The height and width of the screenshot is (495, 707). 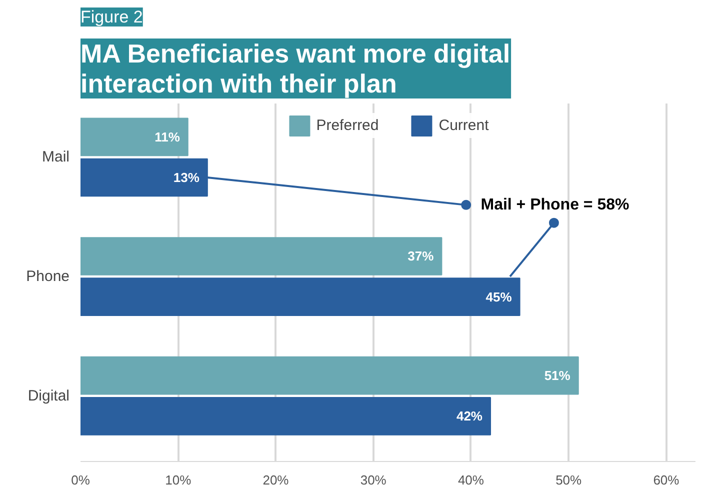 I want to click on legend-label: Current, so click(x=463, y=125).